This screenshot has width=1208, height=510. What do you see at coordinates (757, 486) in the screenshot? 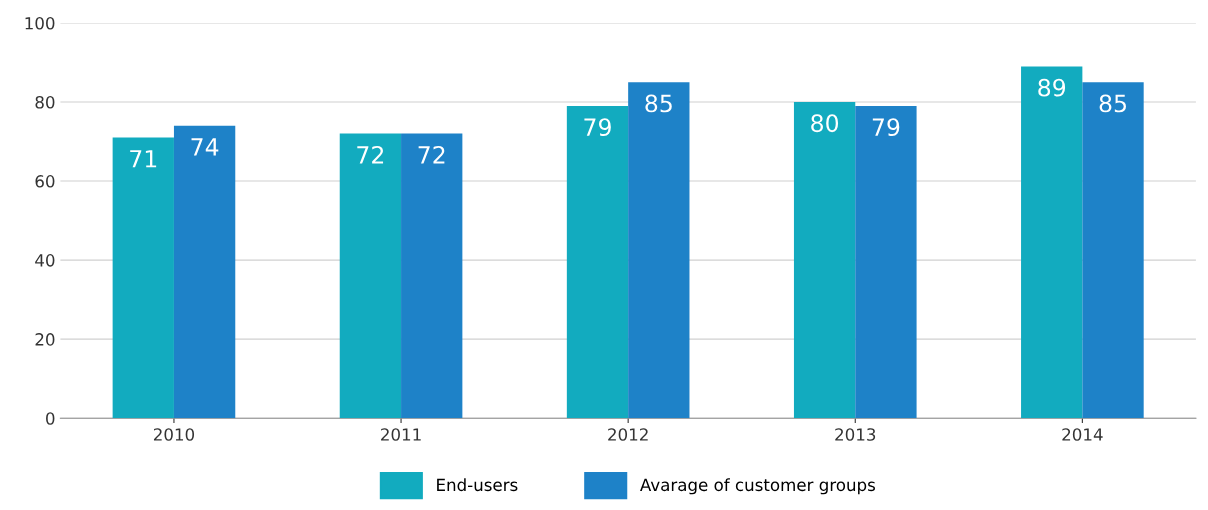
I see `legend-label: Avarage of customer groups` at bounding box center [757, 486].